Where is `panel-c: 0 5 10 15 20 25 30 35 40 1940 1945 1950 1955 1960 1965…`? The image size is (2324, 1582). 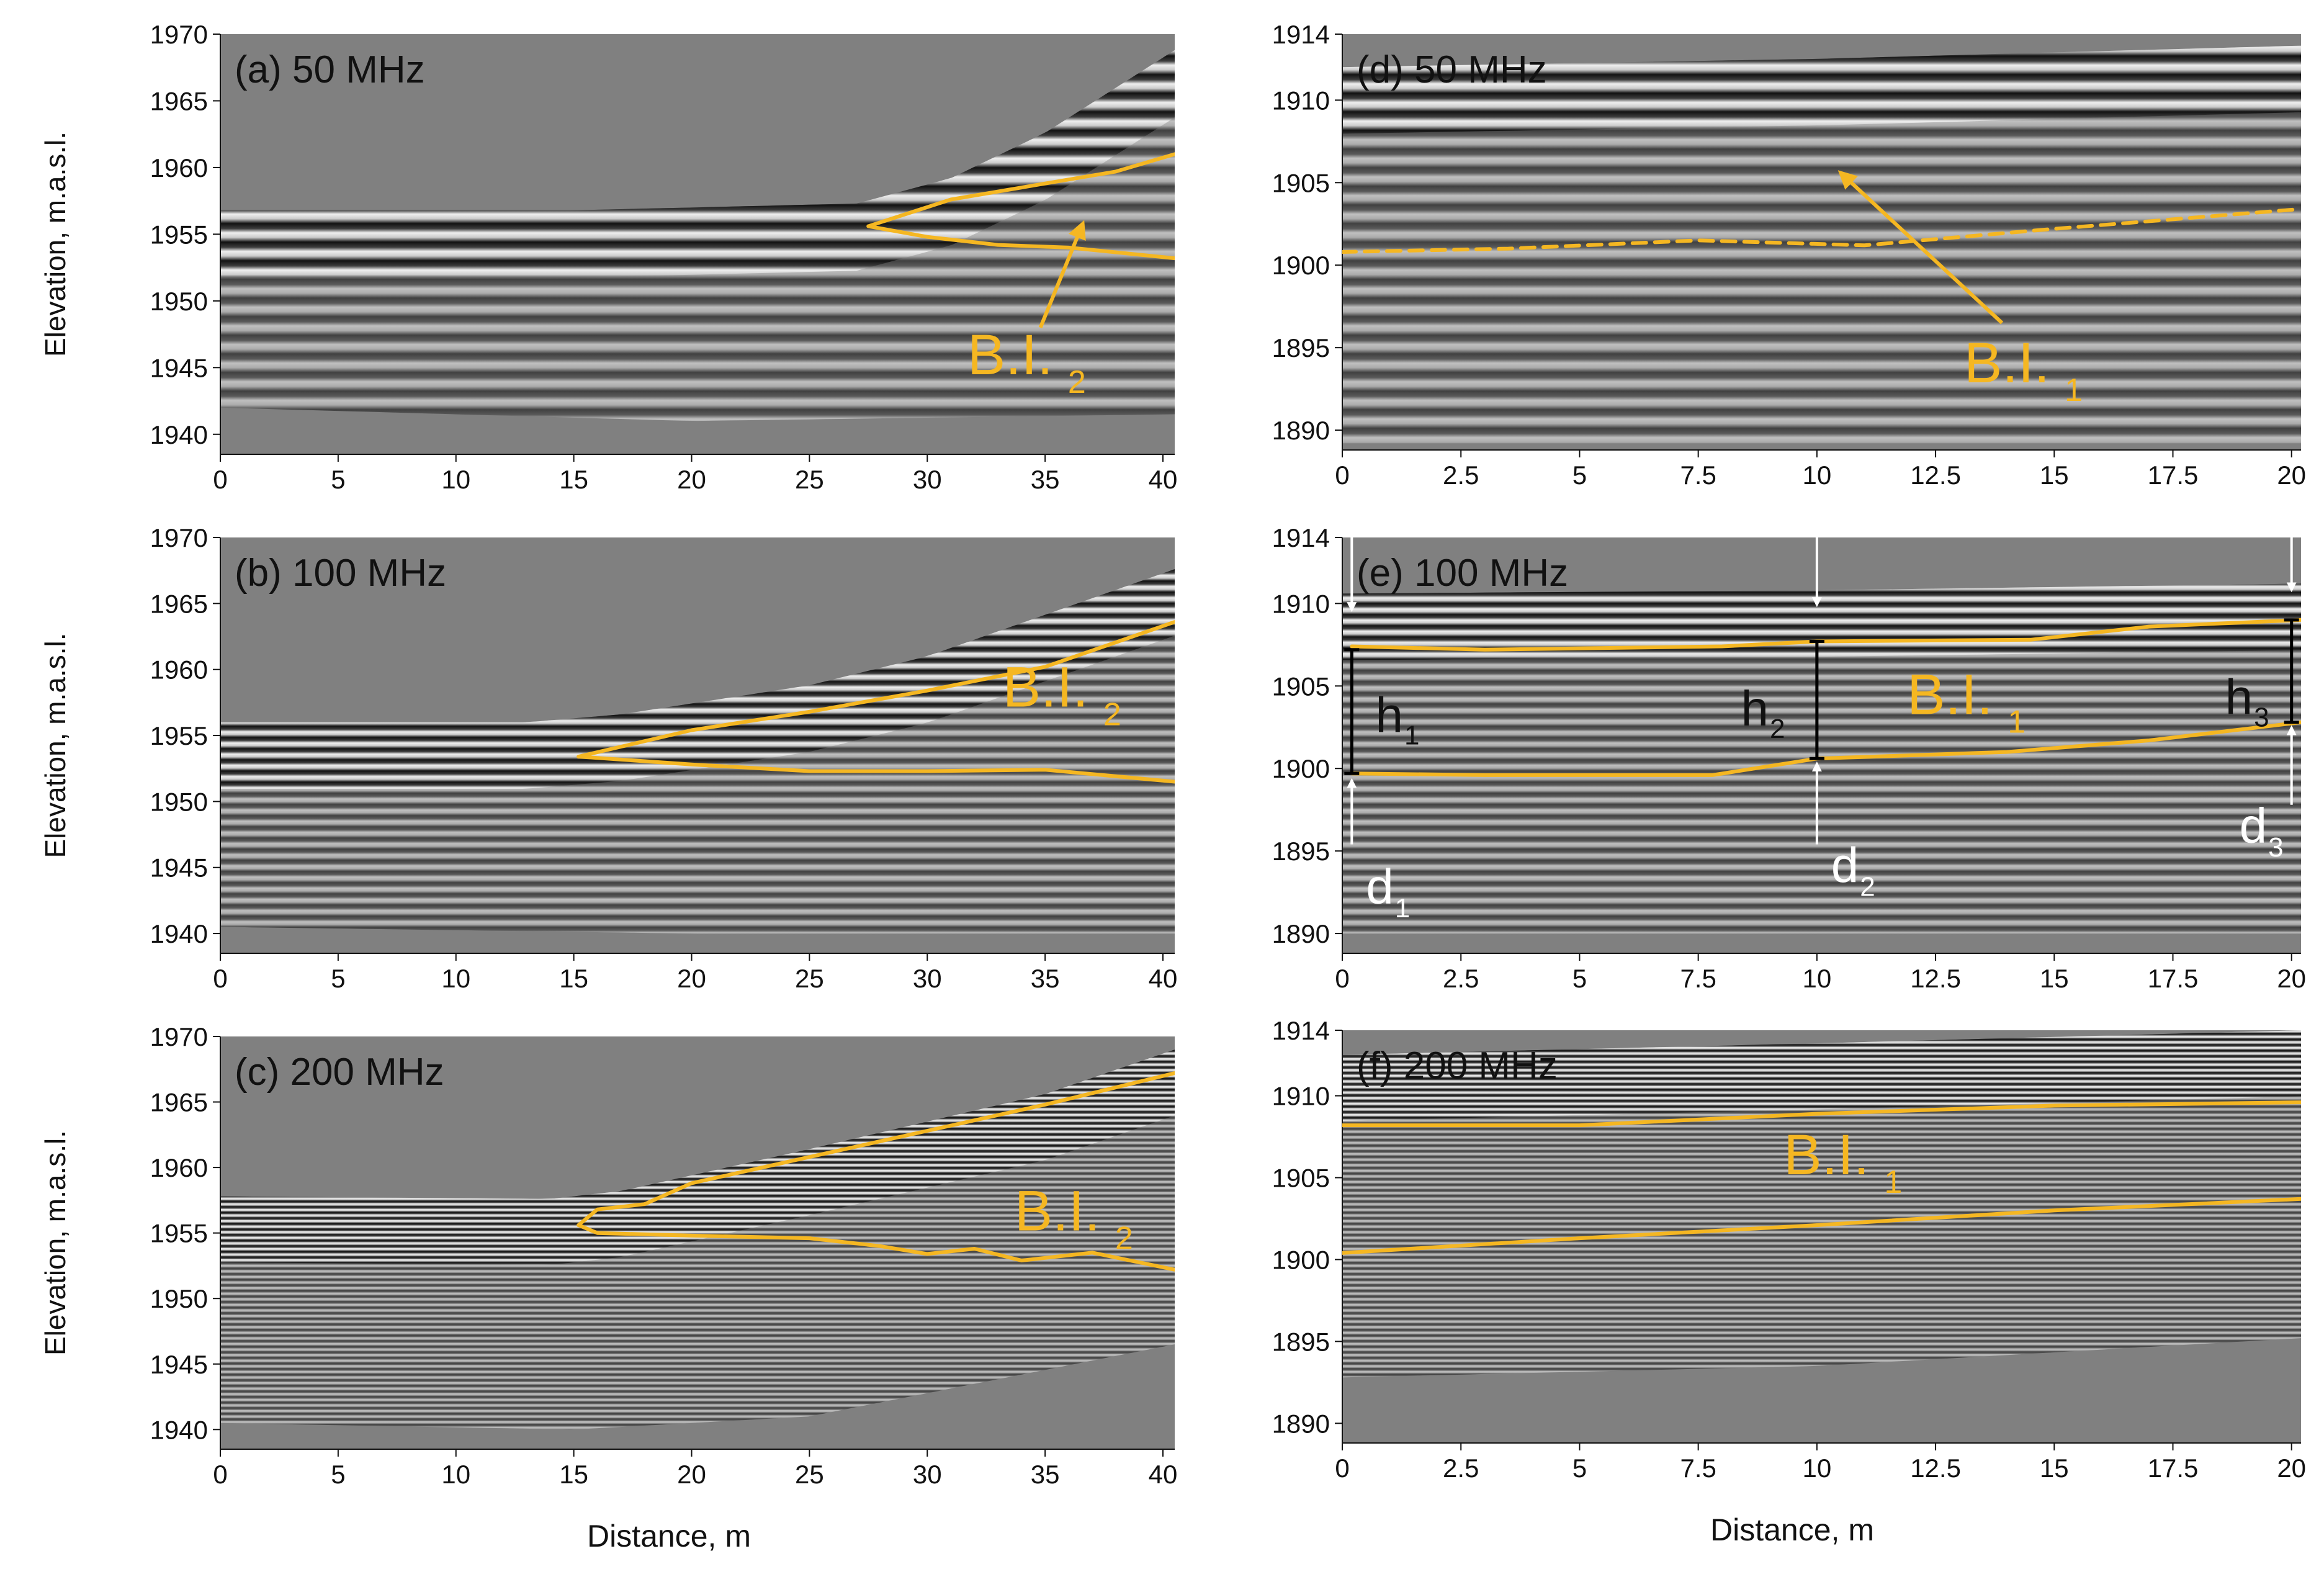 panel-c: 0 5 10 15 20 25 30 35 40 1940 1945 1950 1955 1960 1965… is located at coordinates (608, 1255).